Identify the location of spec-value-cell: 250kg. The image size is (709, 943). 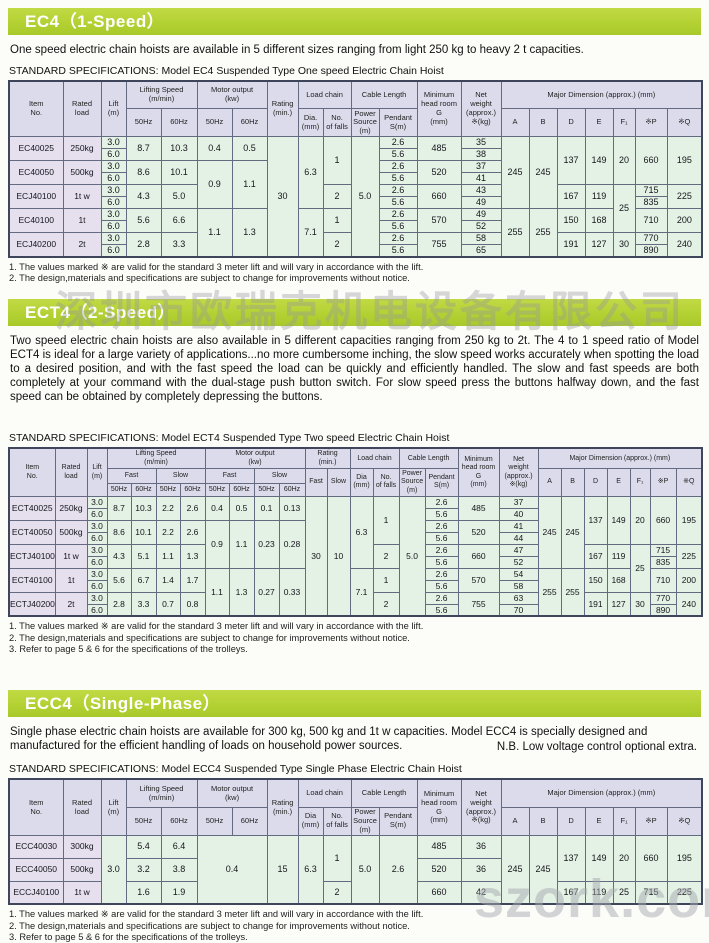
(82, 149).